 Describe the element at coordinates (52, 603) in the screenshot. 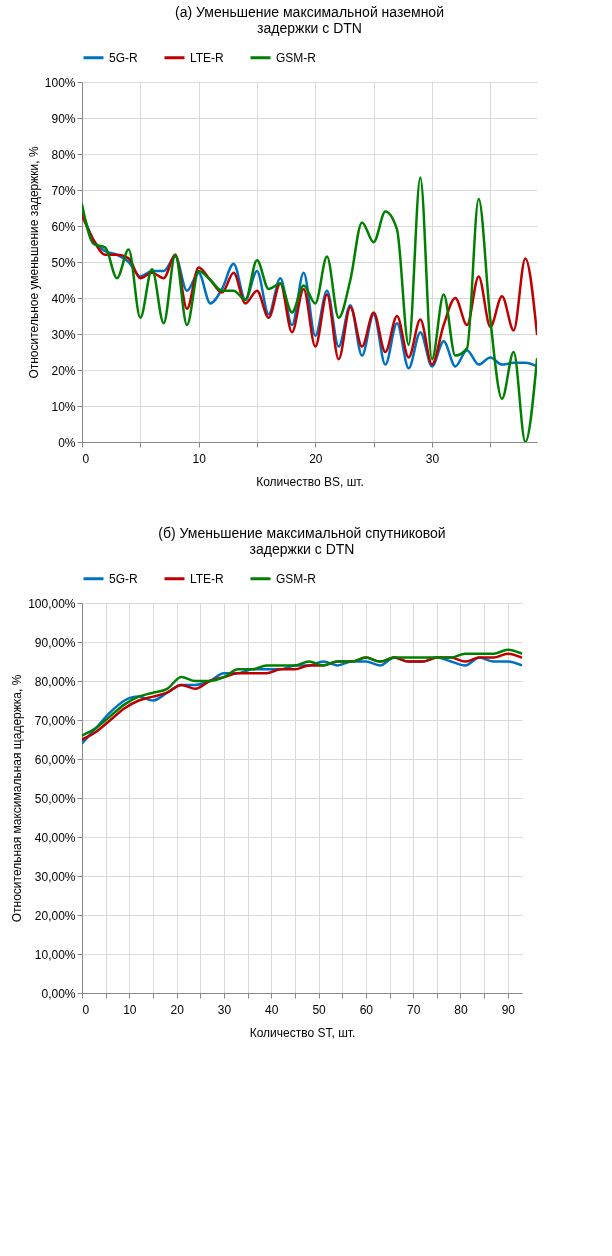

I see `y-tick-label: 100,00%` at that location.